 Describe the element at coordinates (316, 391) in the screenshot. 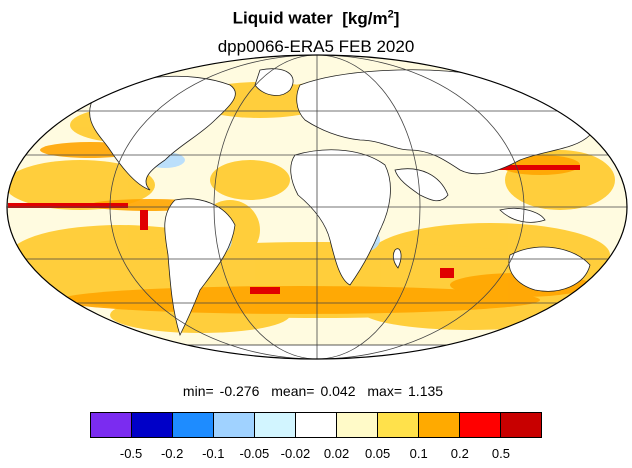

I see `statistics-line: min= -0.276 mean= 0.042 max= 1.135` at that location.